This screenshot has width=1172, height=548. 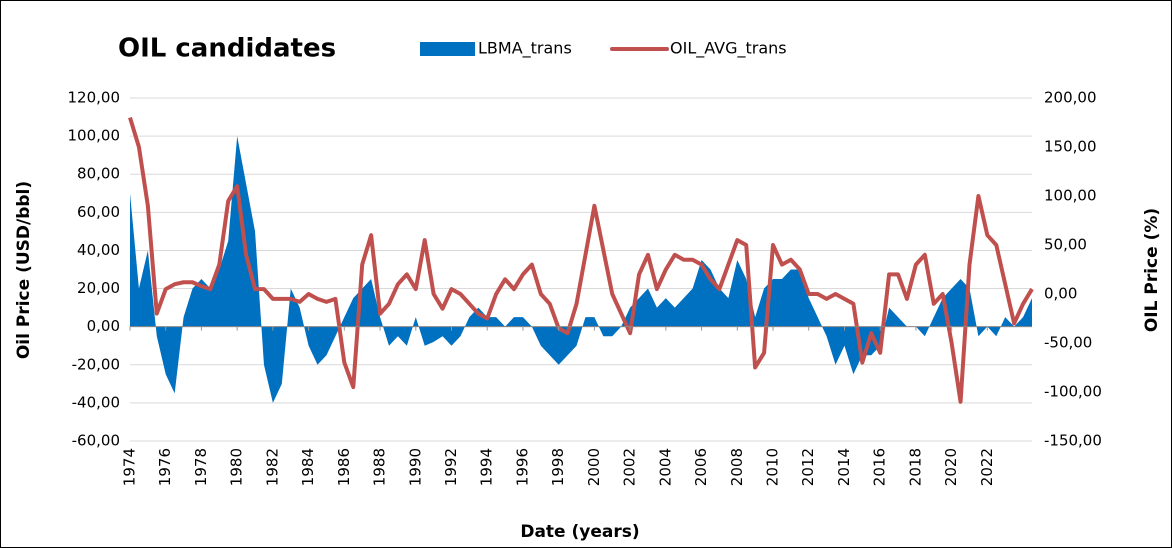 What do you see at coordinates (1070, 196) in the screenshot?
I see `y2-tick-label: 100,00` at bounding box center [1070, 196].